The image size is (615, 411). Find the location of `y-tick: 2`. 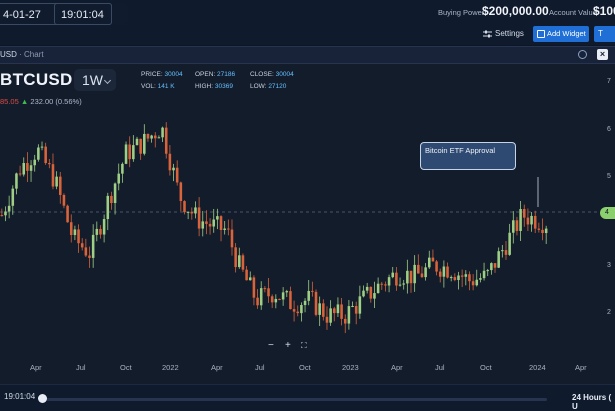

y-tick: 2 is located at coordinates (609, 312).